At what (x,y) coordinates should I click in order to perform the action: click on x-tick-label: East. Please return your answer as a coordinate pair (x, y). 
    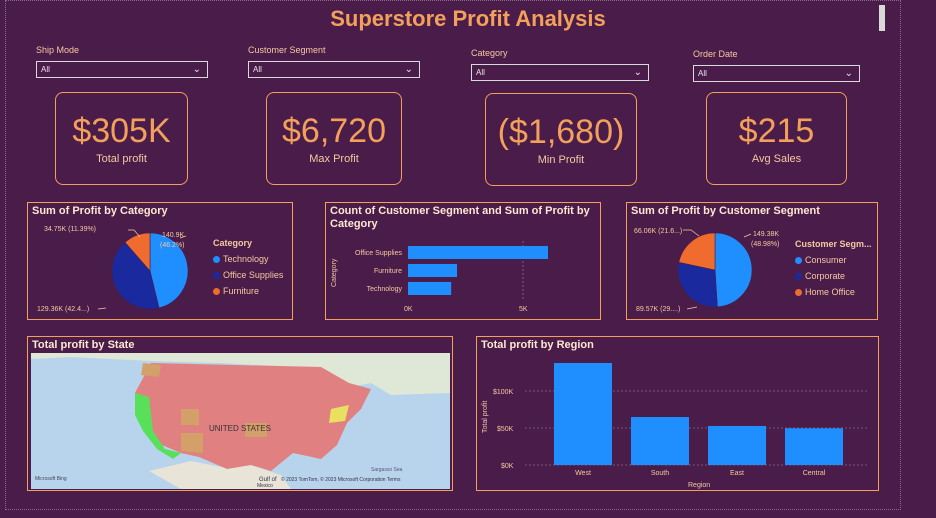
    Looking at the image, I should click on (737, 473).